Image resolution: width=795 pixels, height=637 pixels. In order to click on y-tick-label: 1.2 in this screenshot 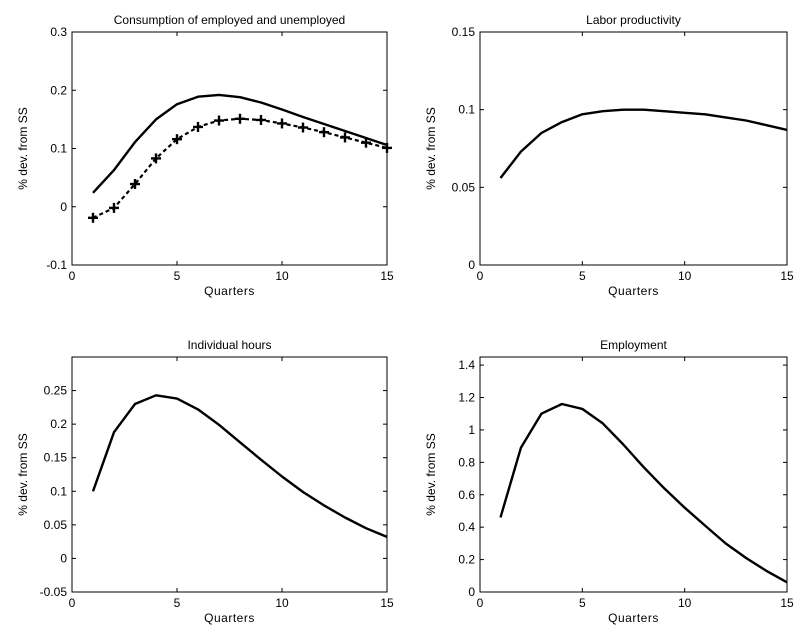, I will do `click(466, 398)`.